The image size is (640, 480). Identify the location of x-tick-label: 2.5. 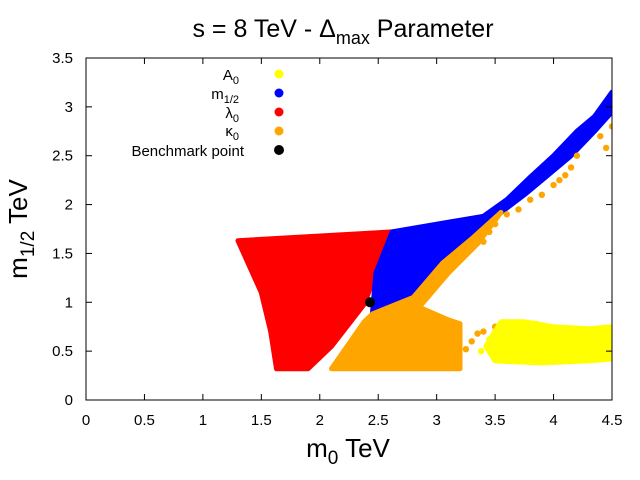
(378, 420).